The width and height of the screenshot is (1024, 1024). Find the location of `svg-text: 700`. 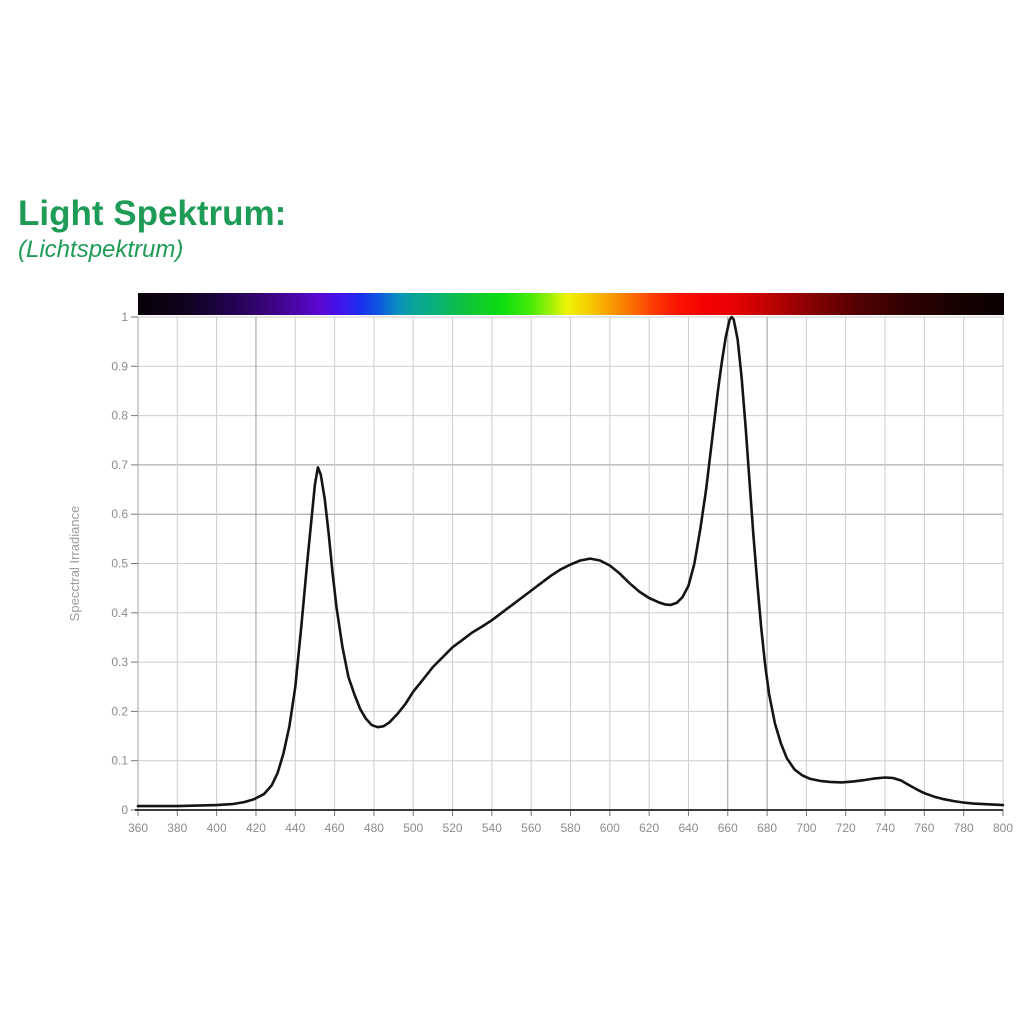

svg-text: 700 is located at coordinates (806, 828).